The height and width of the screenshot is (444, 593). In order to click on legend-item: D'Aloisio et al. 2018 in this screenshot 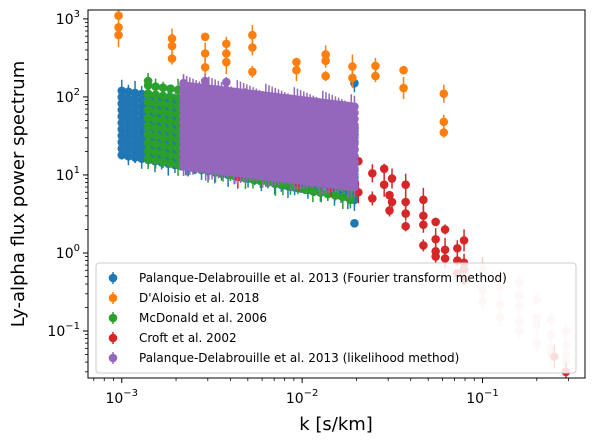, I will do `click(183, 298)`.